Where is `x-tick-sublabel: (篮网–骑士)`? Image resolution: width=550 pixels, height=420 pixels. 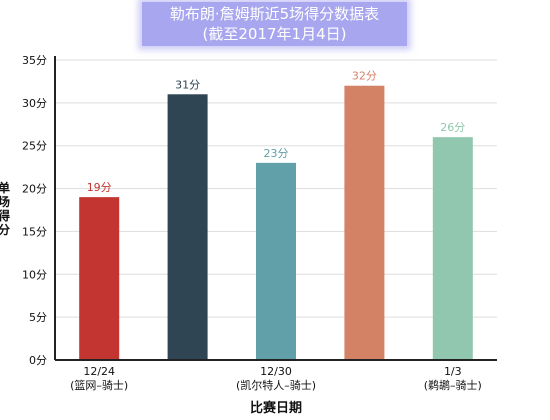 x-tick-sublabel: (篮网–骑士) is located at coordinates (99, 385).